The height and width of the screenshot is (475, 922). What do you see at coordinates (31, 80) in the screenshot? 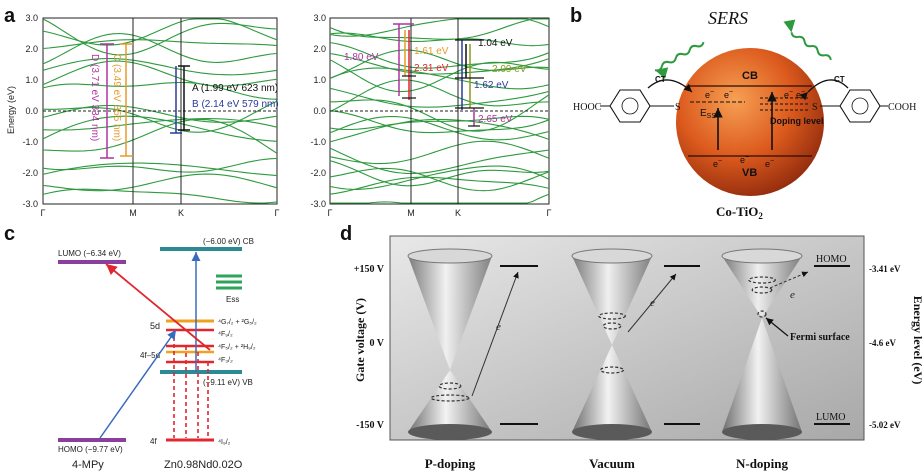
I see `ytick: 1.0` at bounding box center [31, 80].